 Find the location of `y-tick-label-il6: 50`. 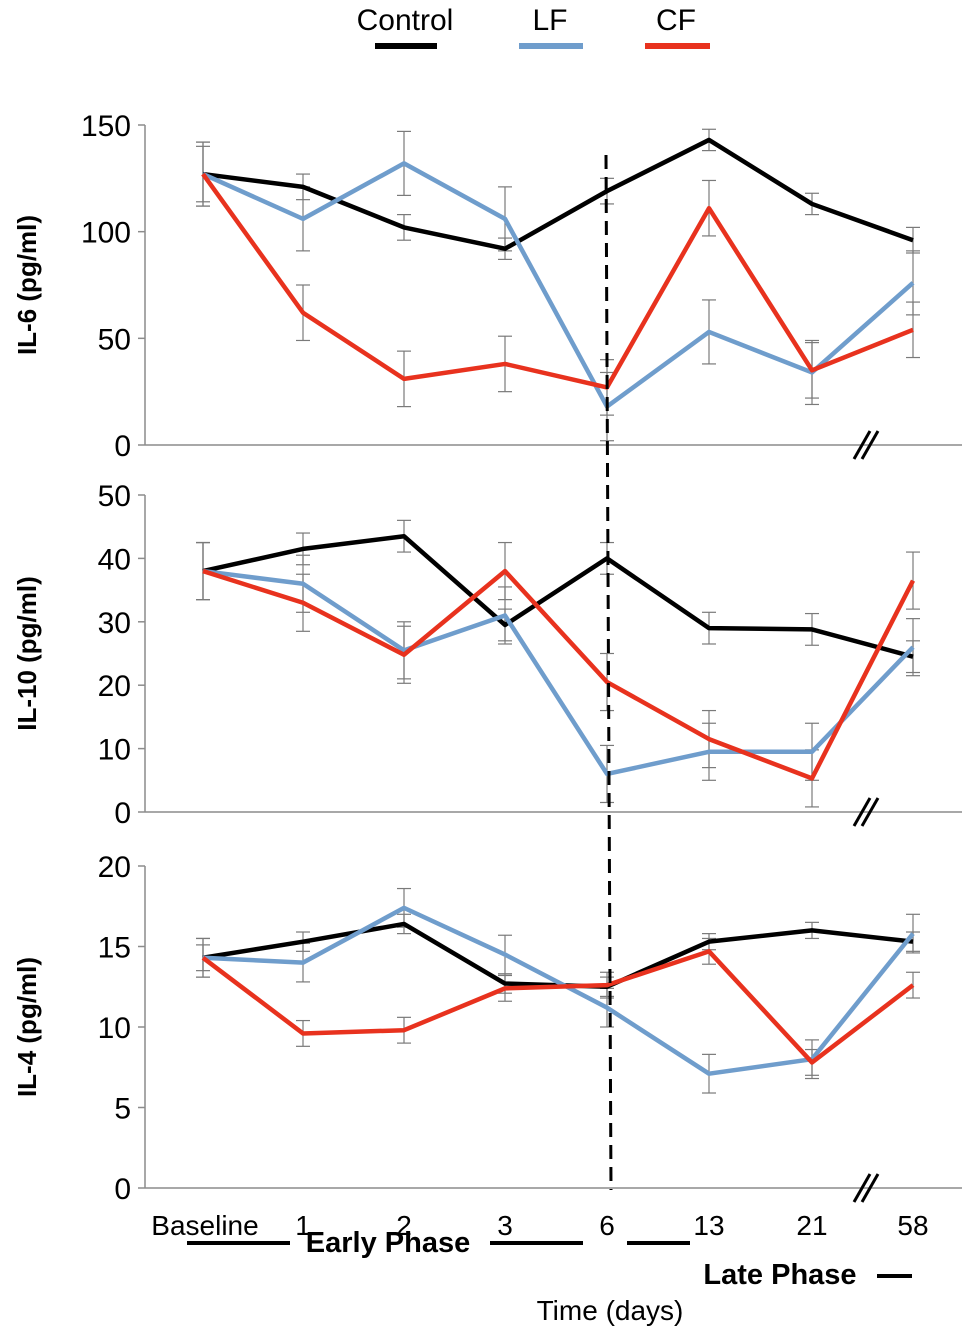

y-tick-label-il6: 50 is located at coordinates (114, 339).